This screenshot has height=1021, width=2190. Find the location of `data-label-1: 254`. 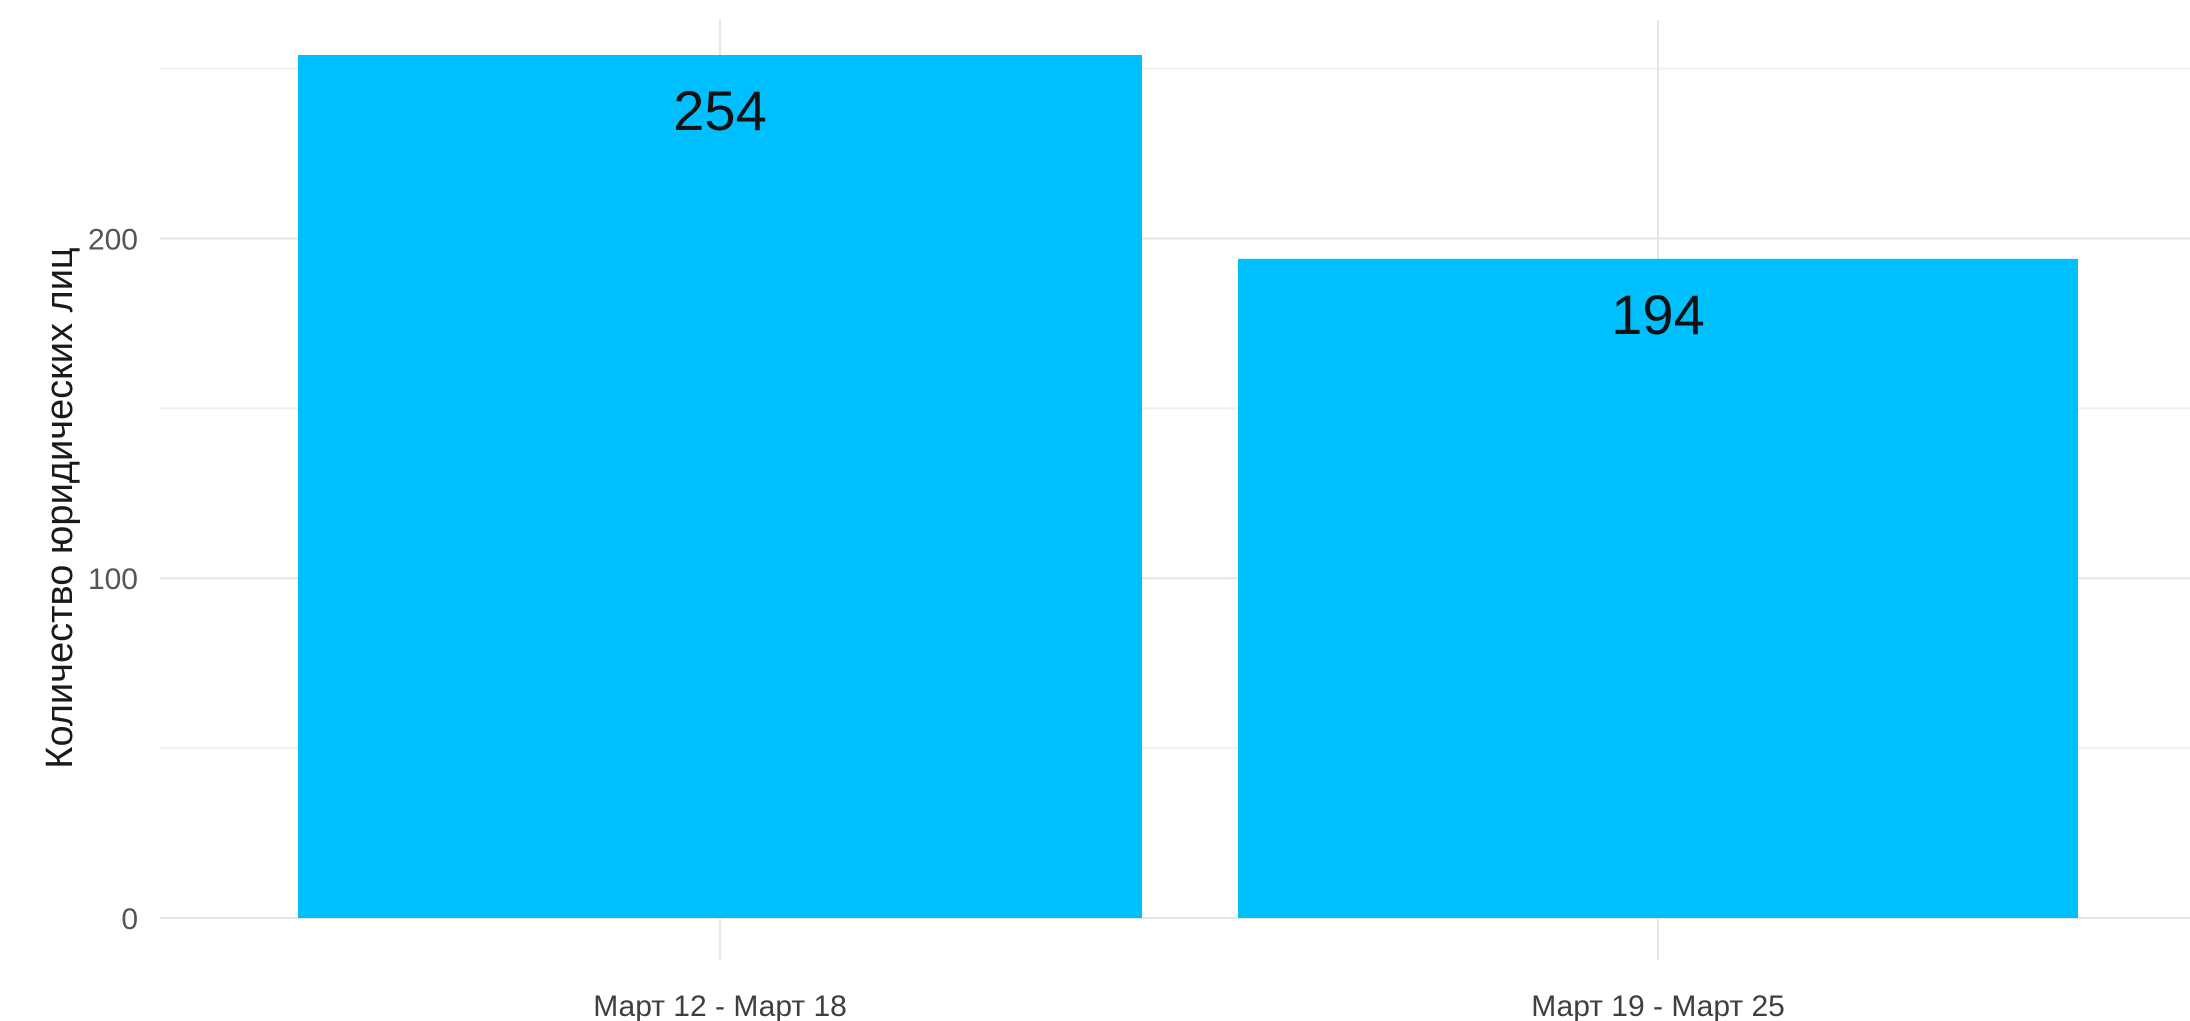

data-label-1: 254 is located at coordinates (719, 110).